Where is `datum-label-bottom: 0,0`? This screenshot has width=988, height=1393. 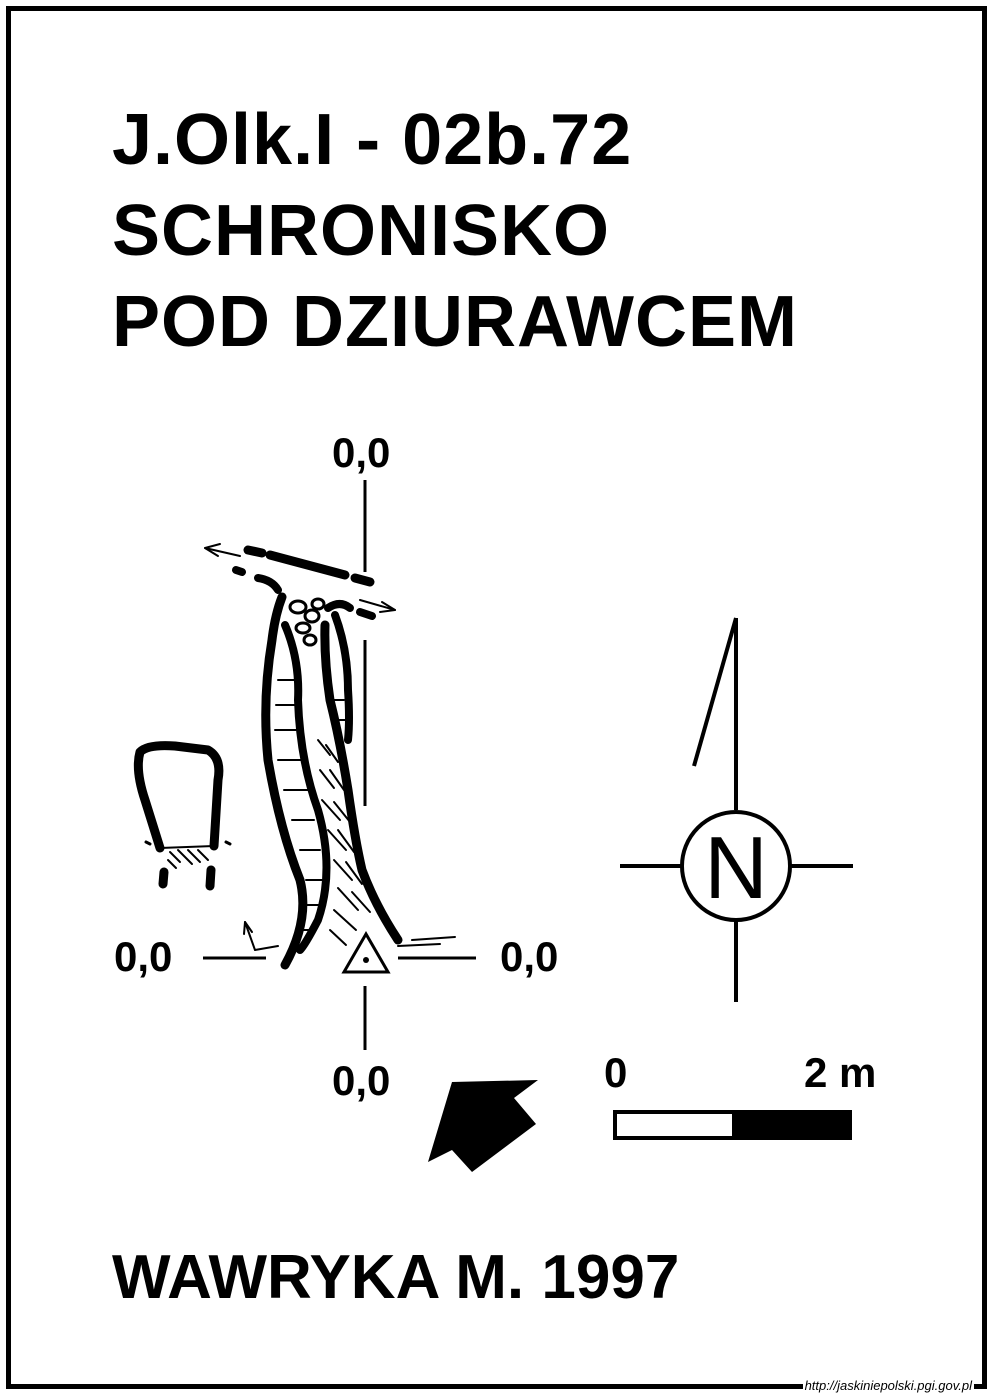 datum-label-bottom: 0,0 is located at coordinates (361, 1080).